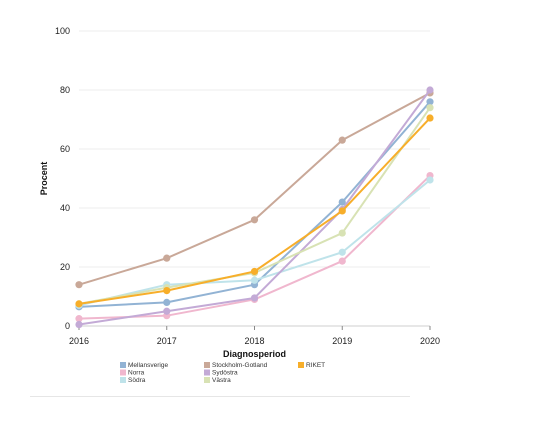  I want to click on legend-label: Västra, so click(221, 380).